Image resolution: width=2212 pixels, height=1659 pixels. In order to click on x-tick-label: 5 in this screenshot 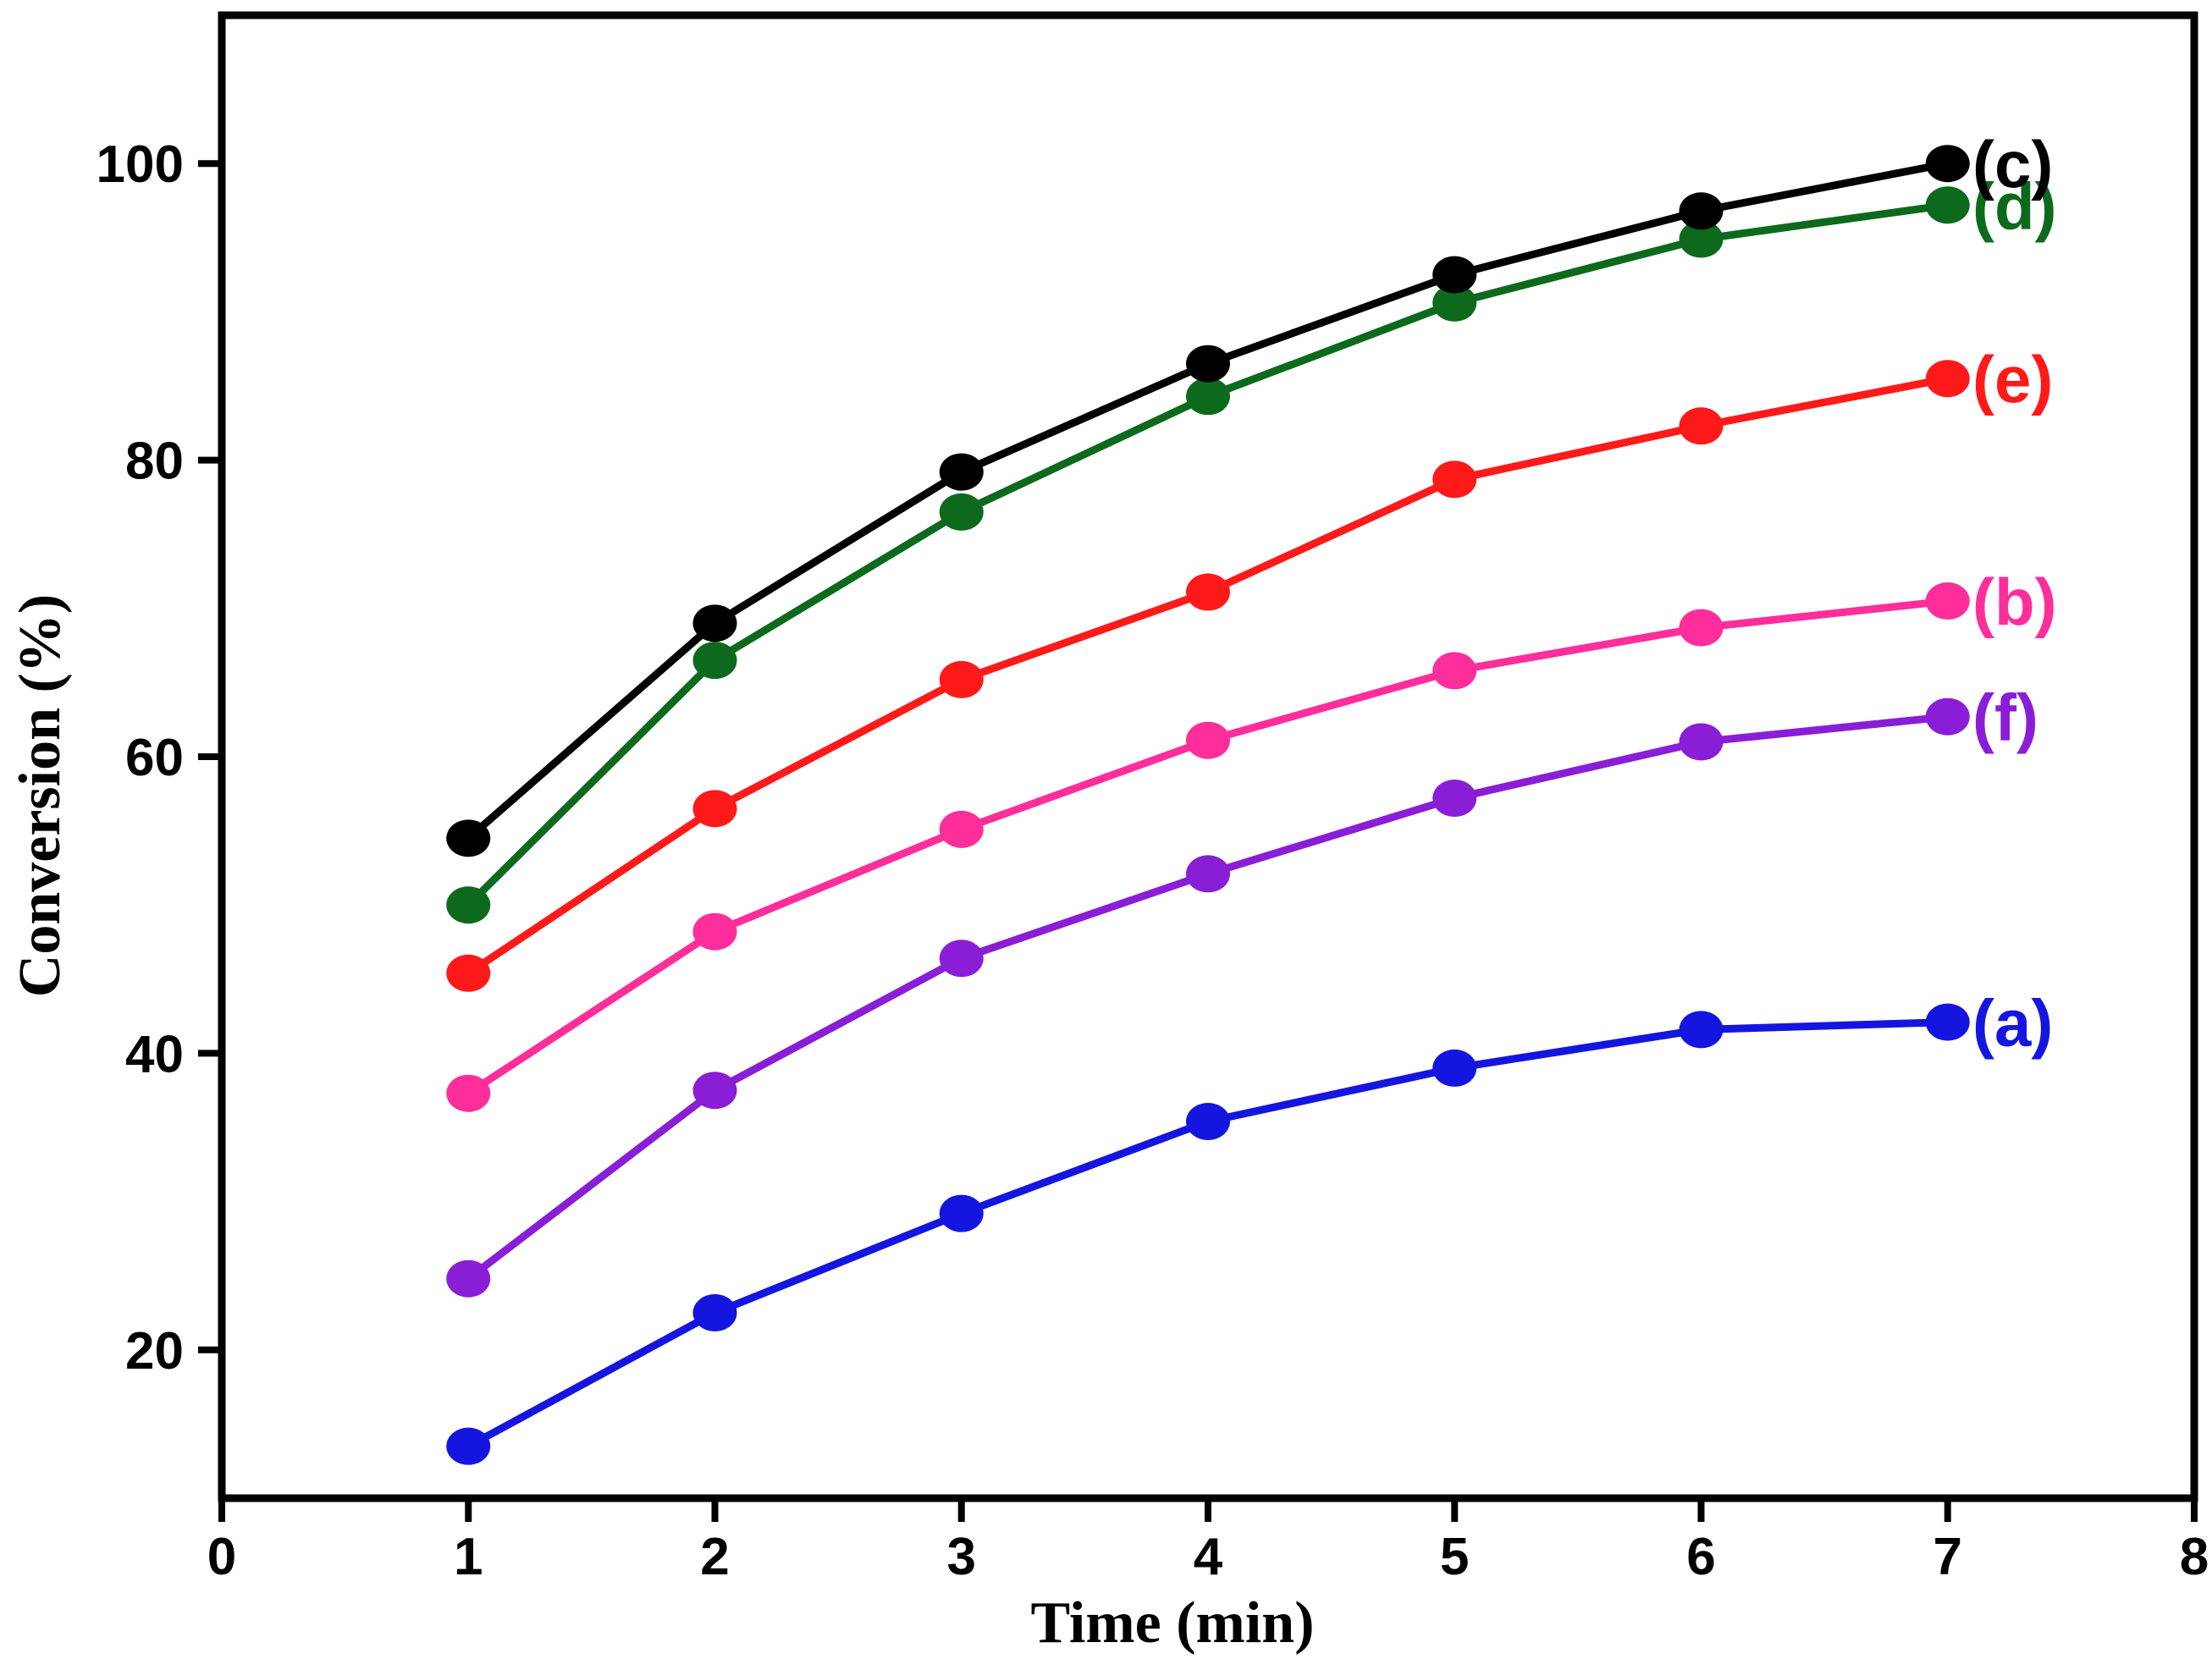, I will do `click(1454, 1557)`.